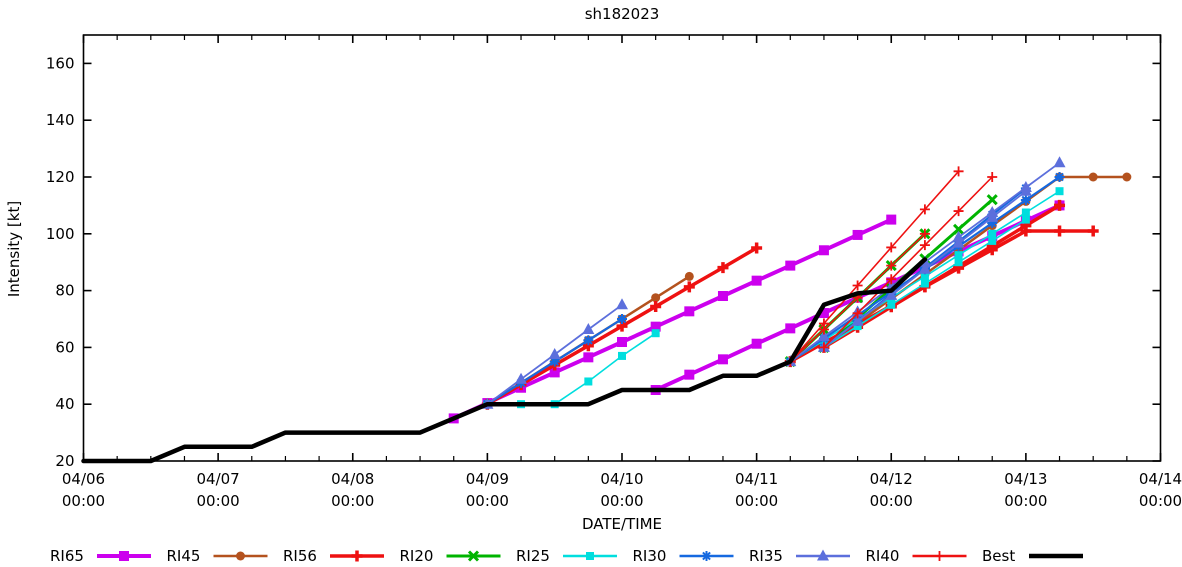 This screenshot has height=567, width=1182. What do you see at coordinates (683, 556) in the screenshot?
I see `legend-item-RI30: RI30` at bounding box center [683, 556].